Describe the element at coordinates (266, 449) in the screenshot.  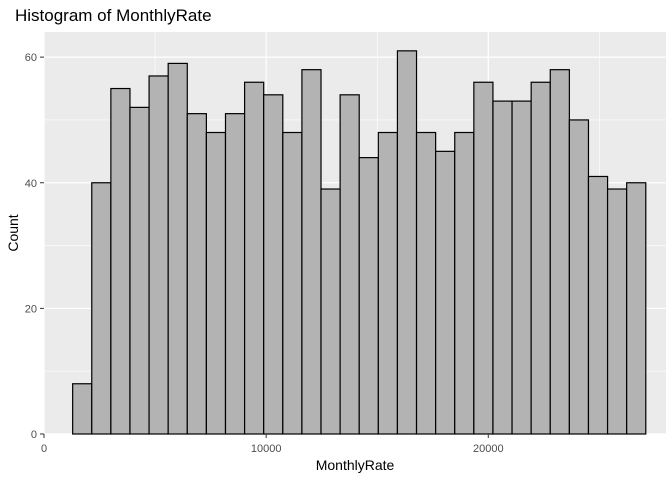
I see `x-tick-label: 10000` at that location.